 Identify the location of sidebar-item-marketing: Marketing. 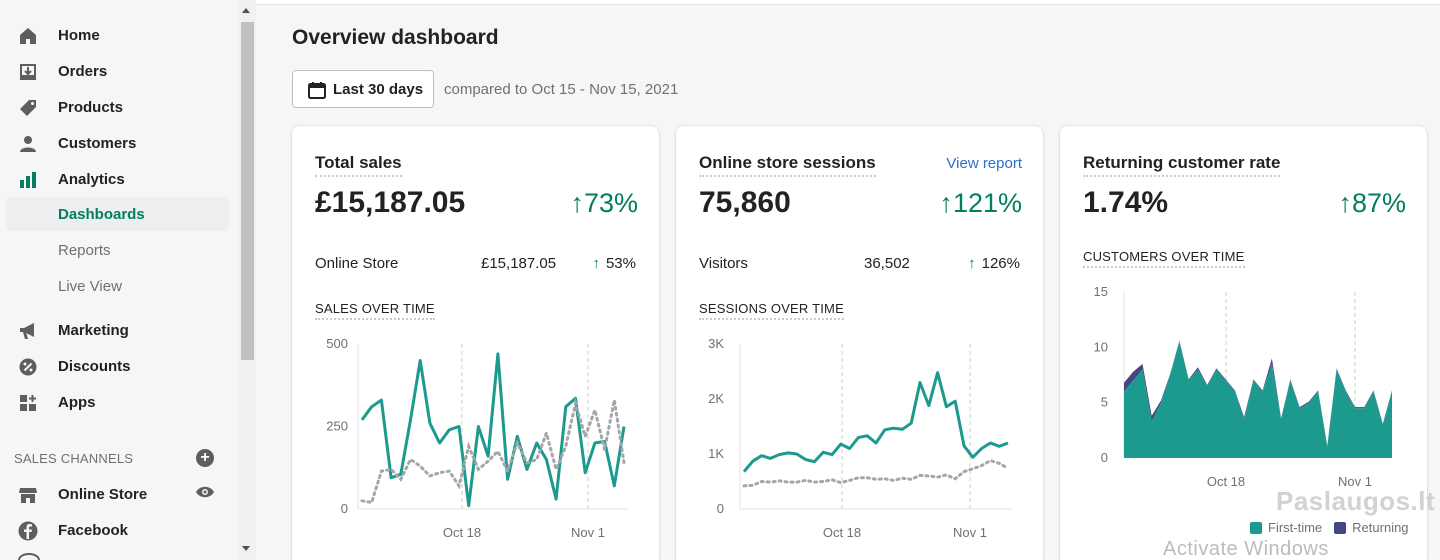
(117, 330).